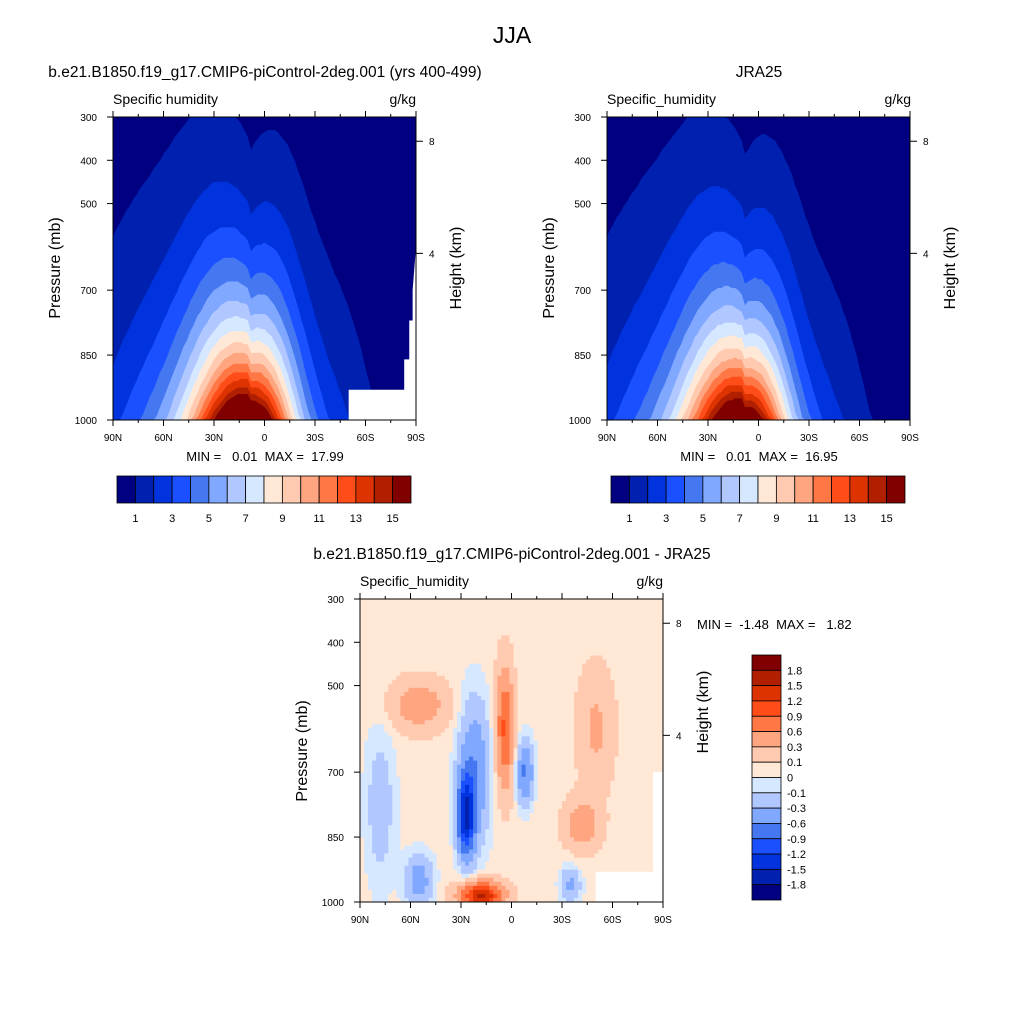  I want to click on x-tick-label: 30S, so click(315, 438).